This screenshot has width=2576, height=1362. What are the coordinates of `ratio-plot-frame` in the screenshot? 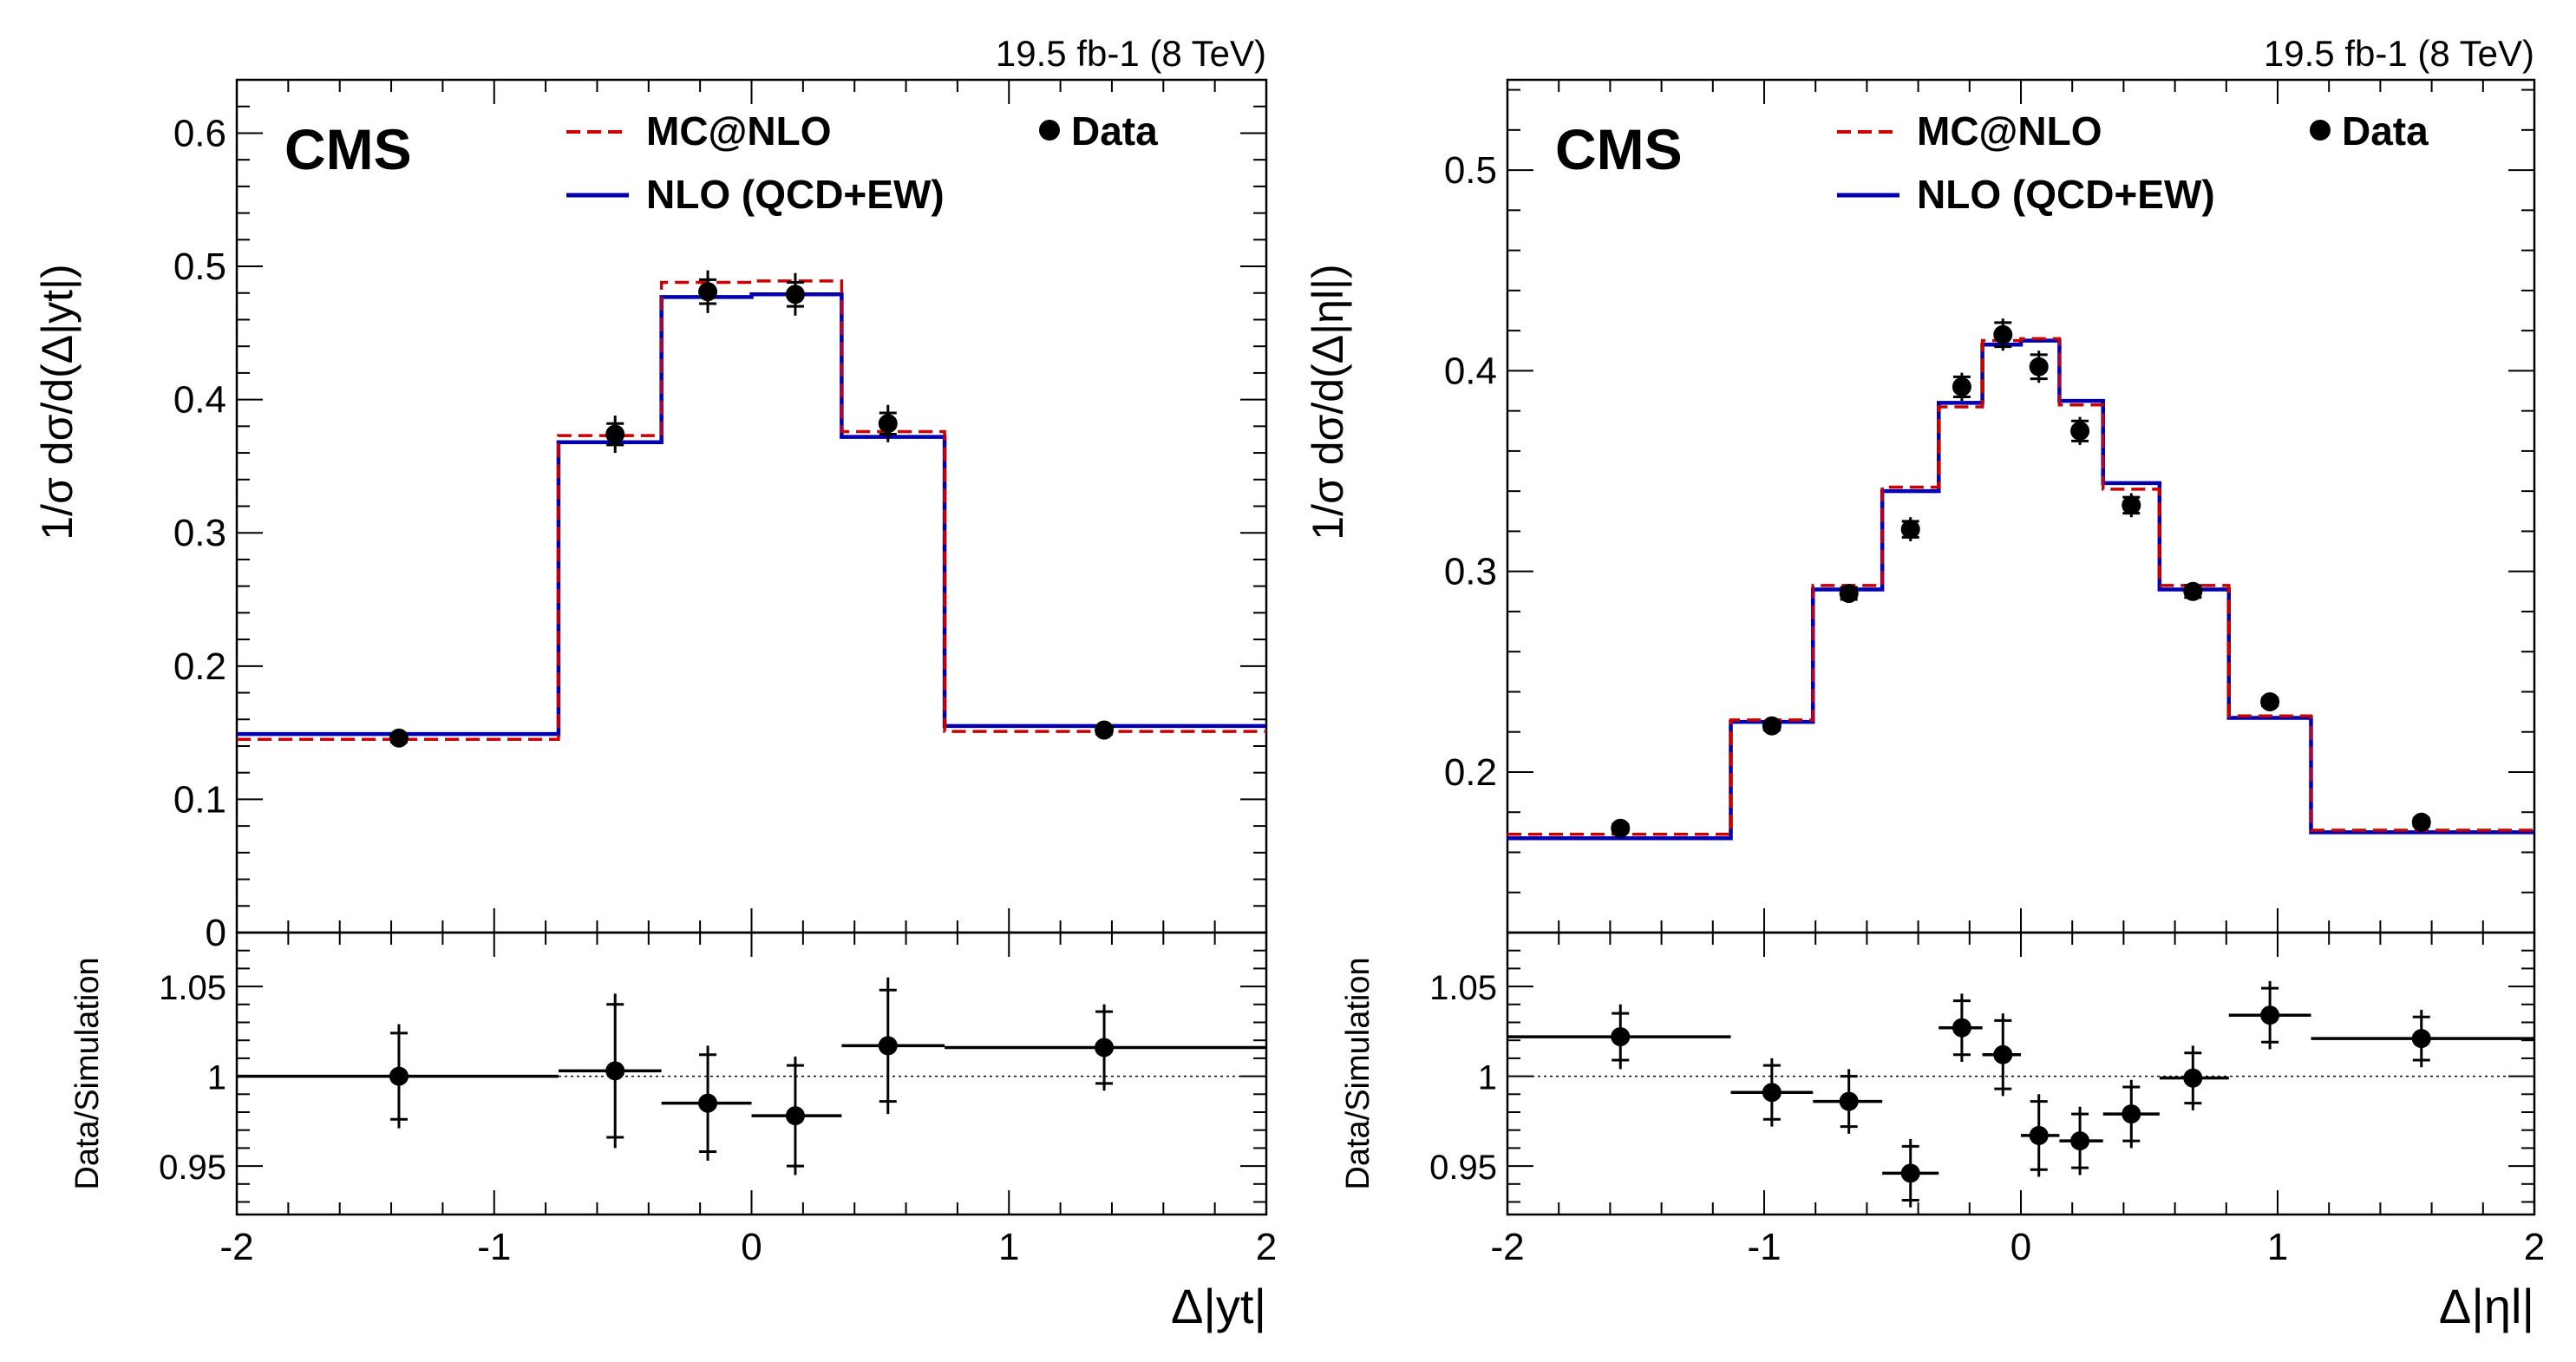 It's located at (2021, 1073).